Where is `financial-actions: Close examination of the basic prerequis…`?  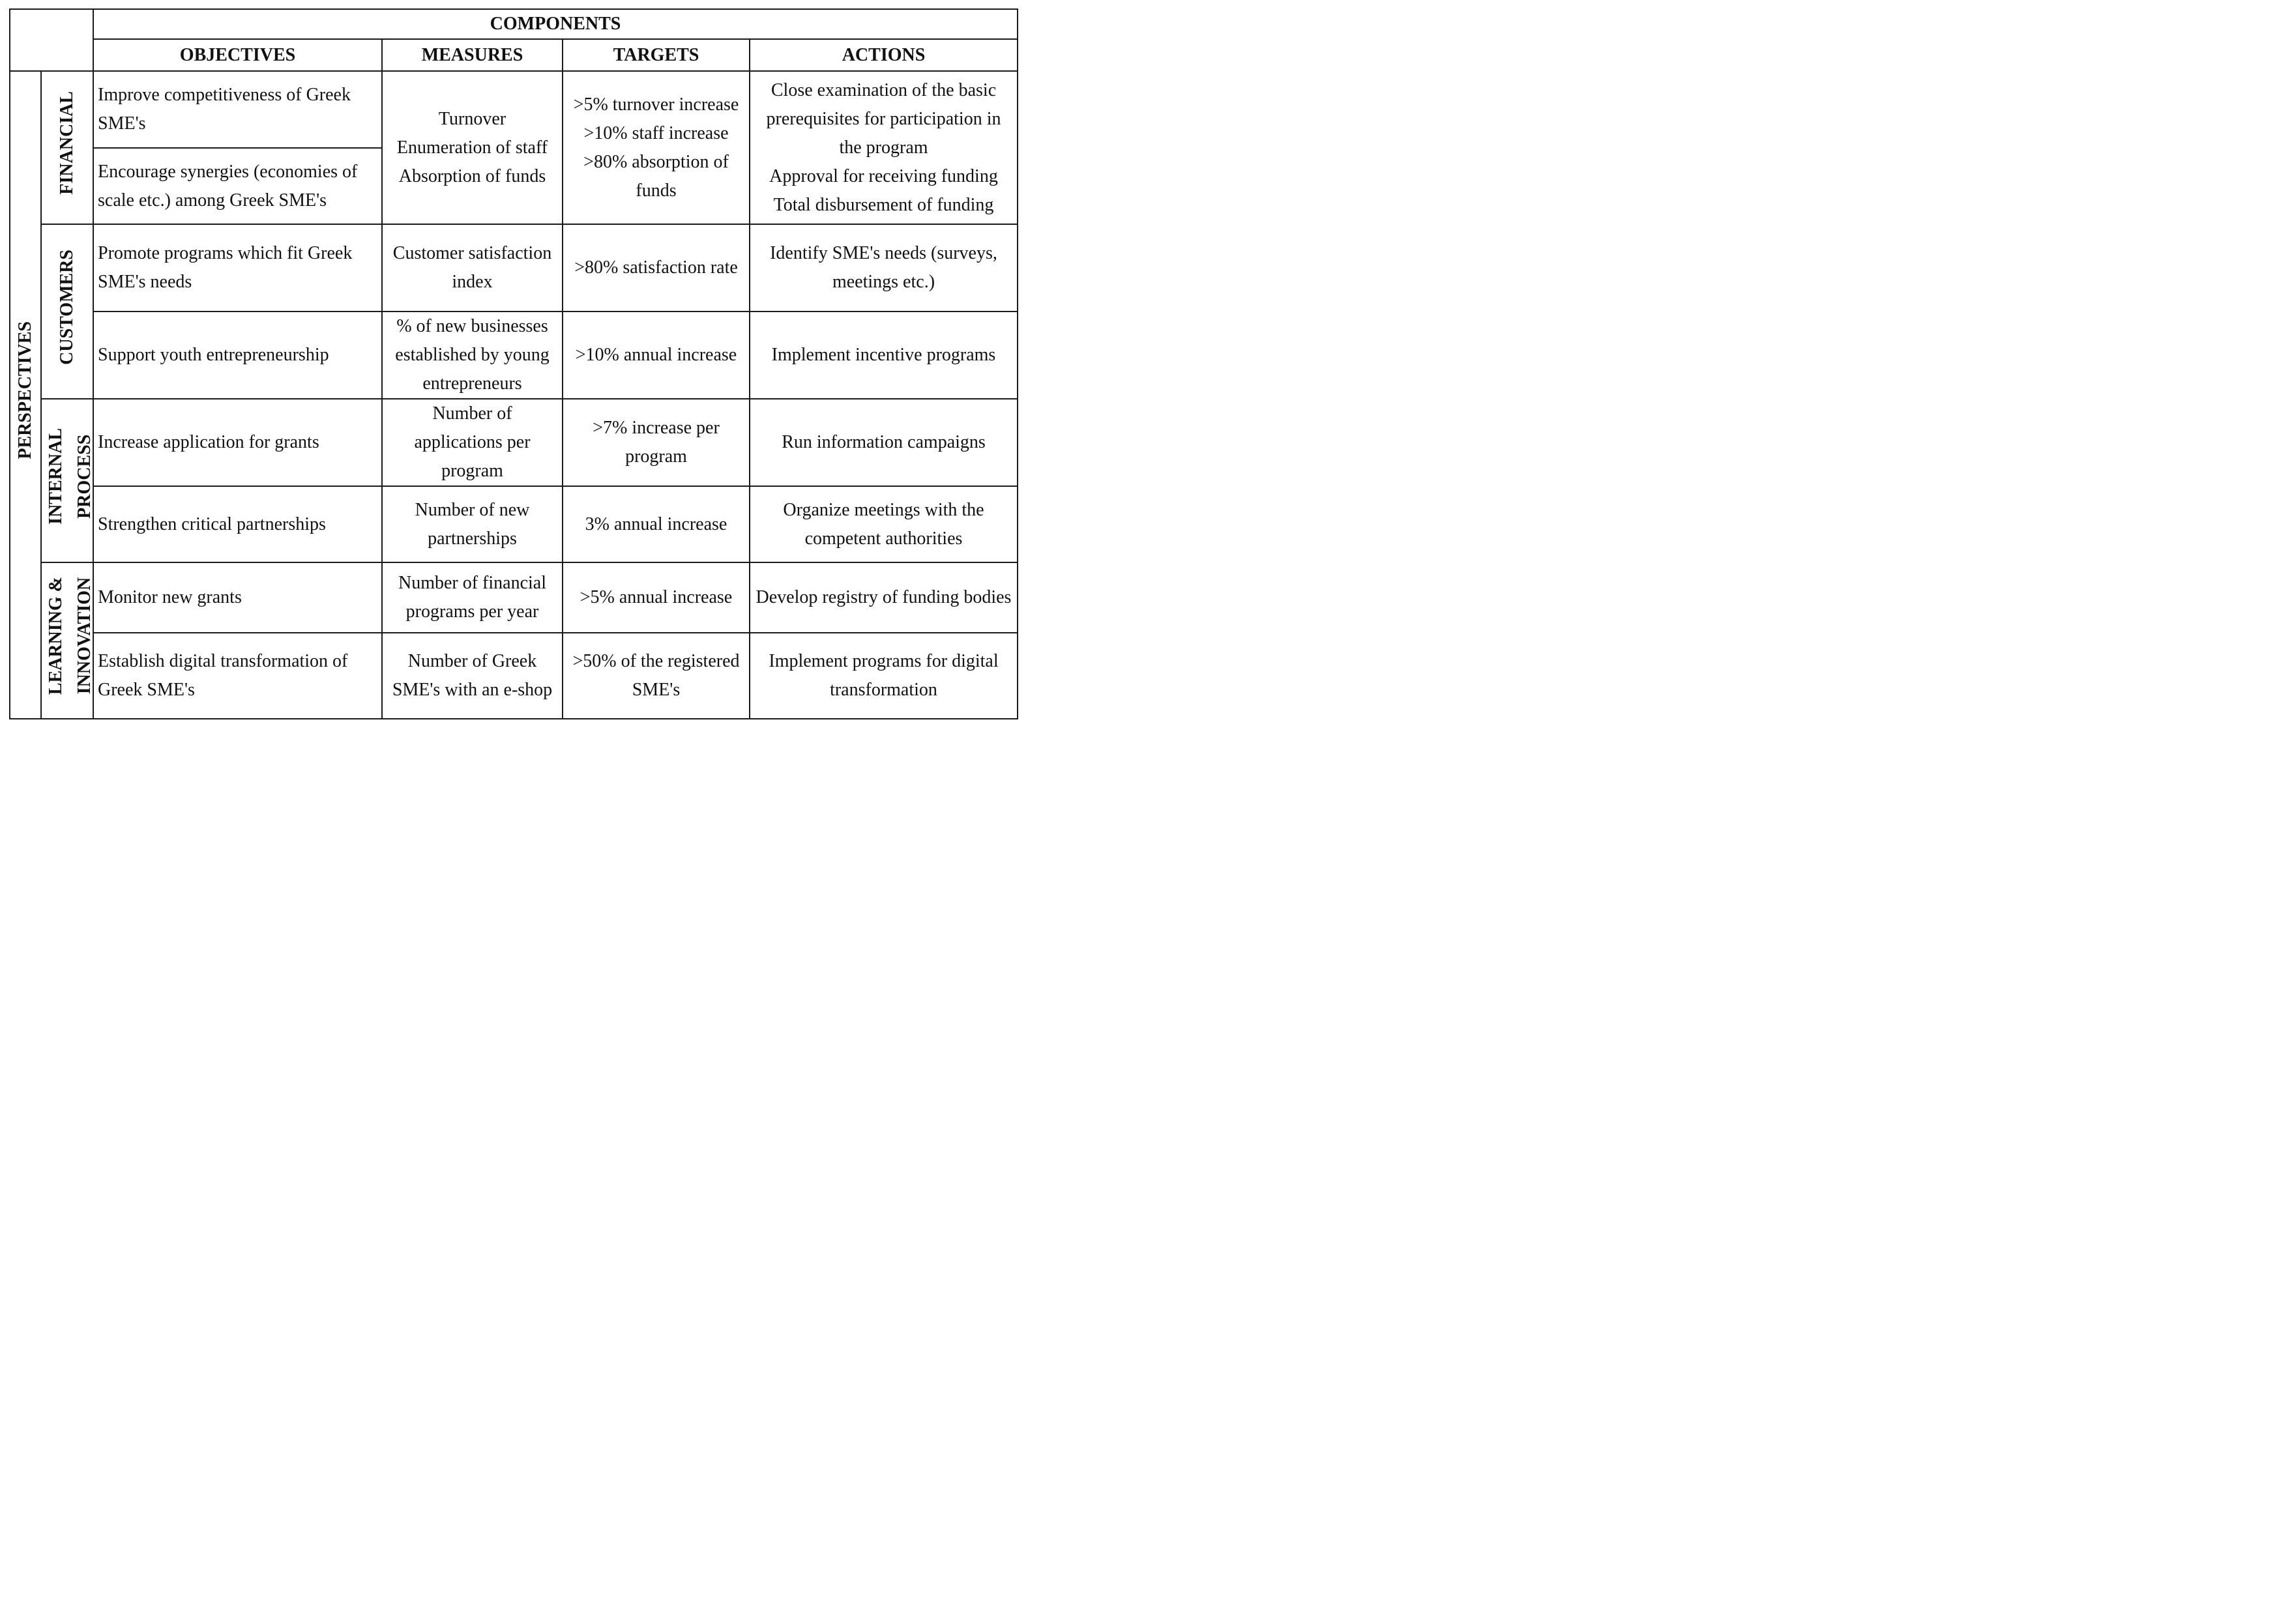 financial-actions: Close examination of the basic prerequis… is located at coordinates (884, 148).